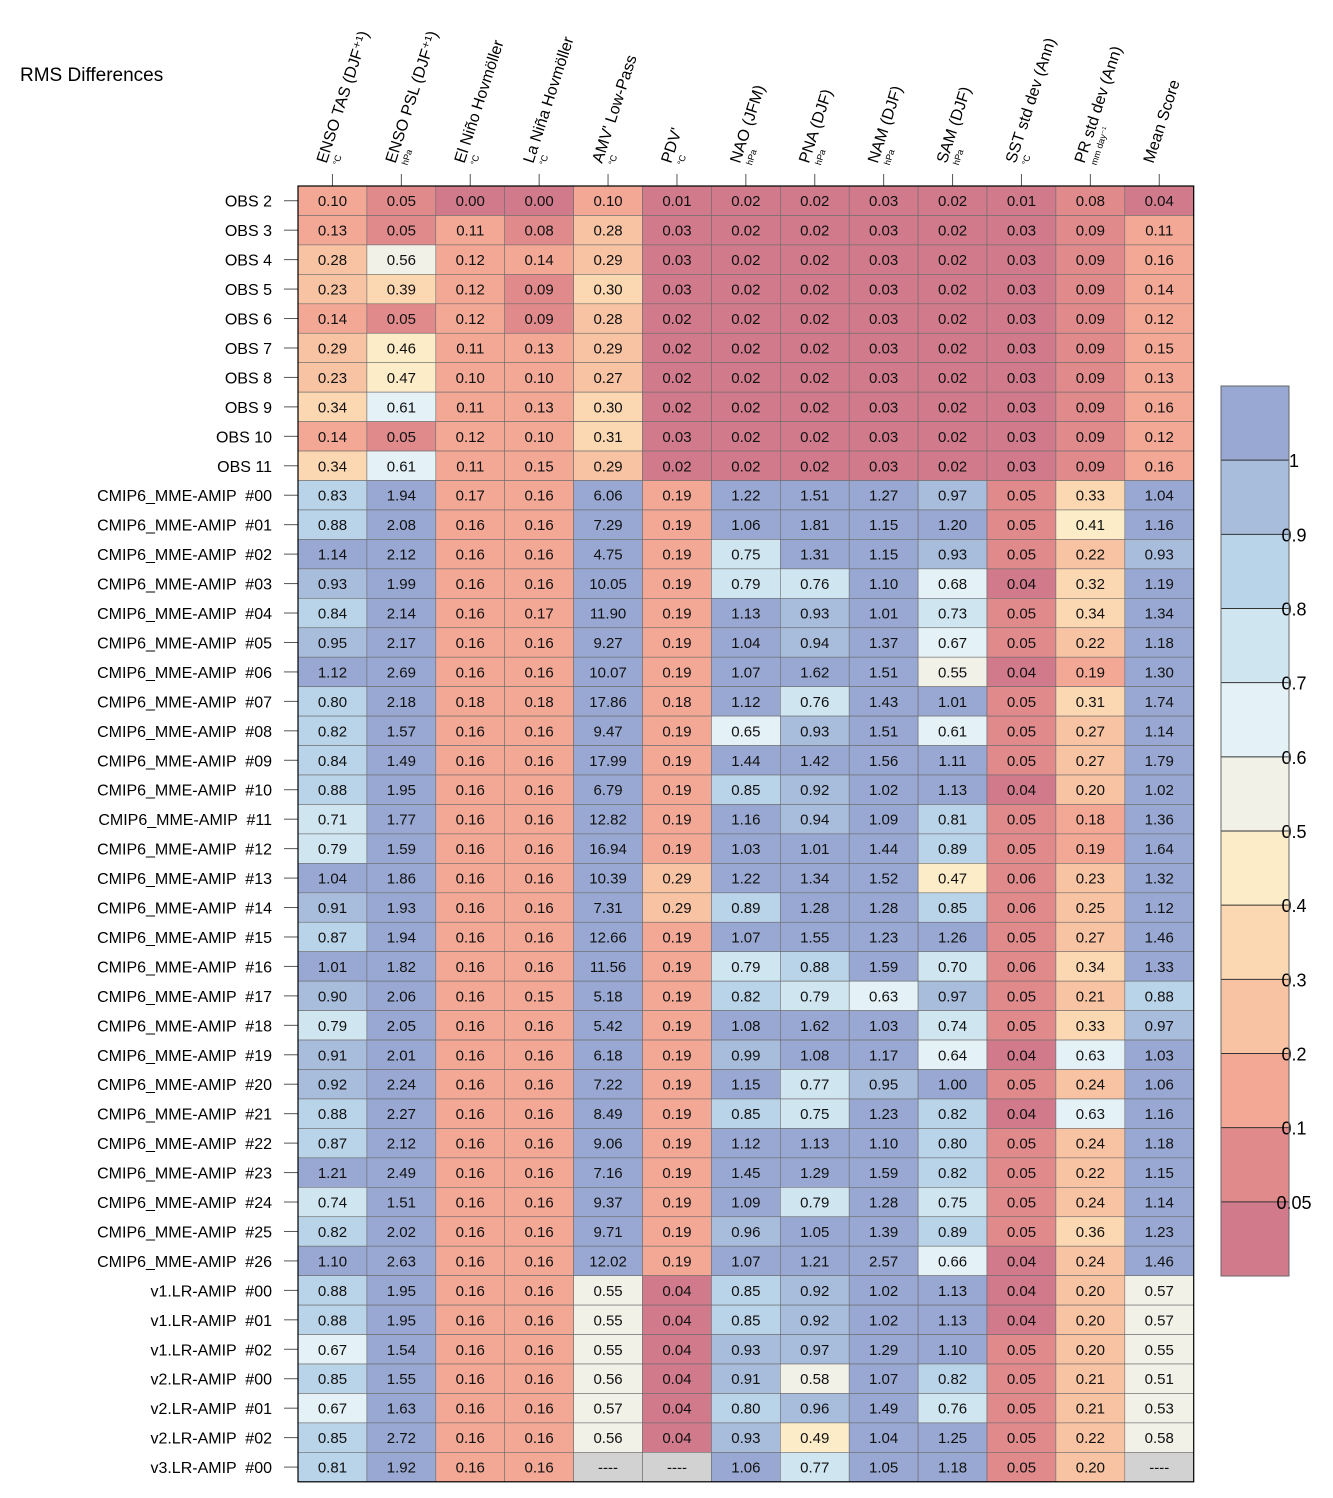 This screenshot has width=1333, height=1498. Describe the element at coordinates (1159, 1114) in the screenshot. I see `cell-value-label: 1.16` at that location.